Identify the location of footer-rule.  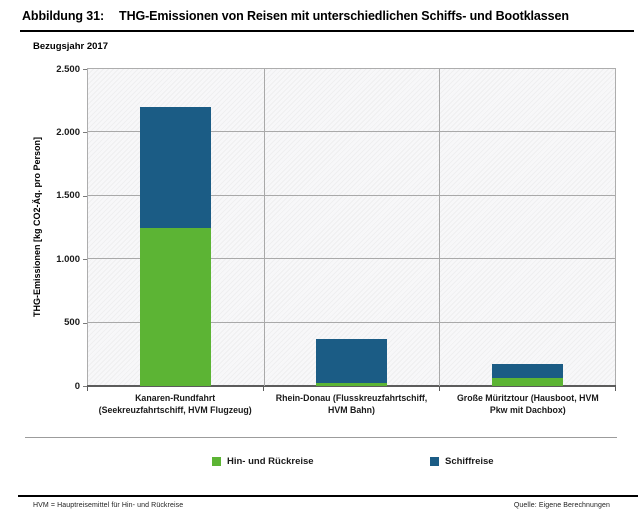
(328, 496).